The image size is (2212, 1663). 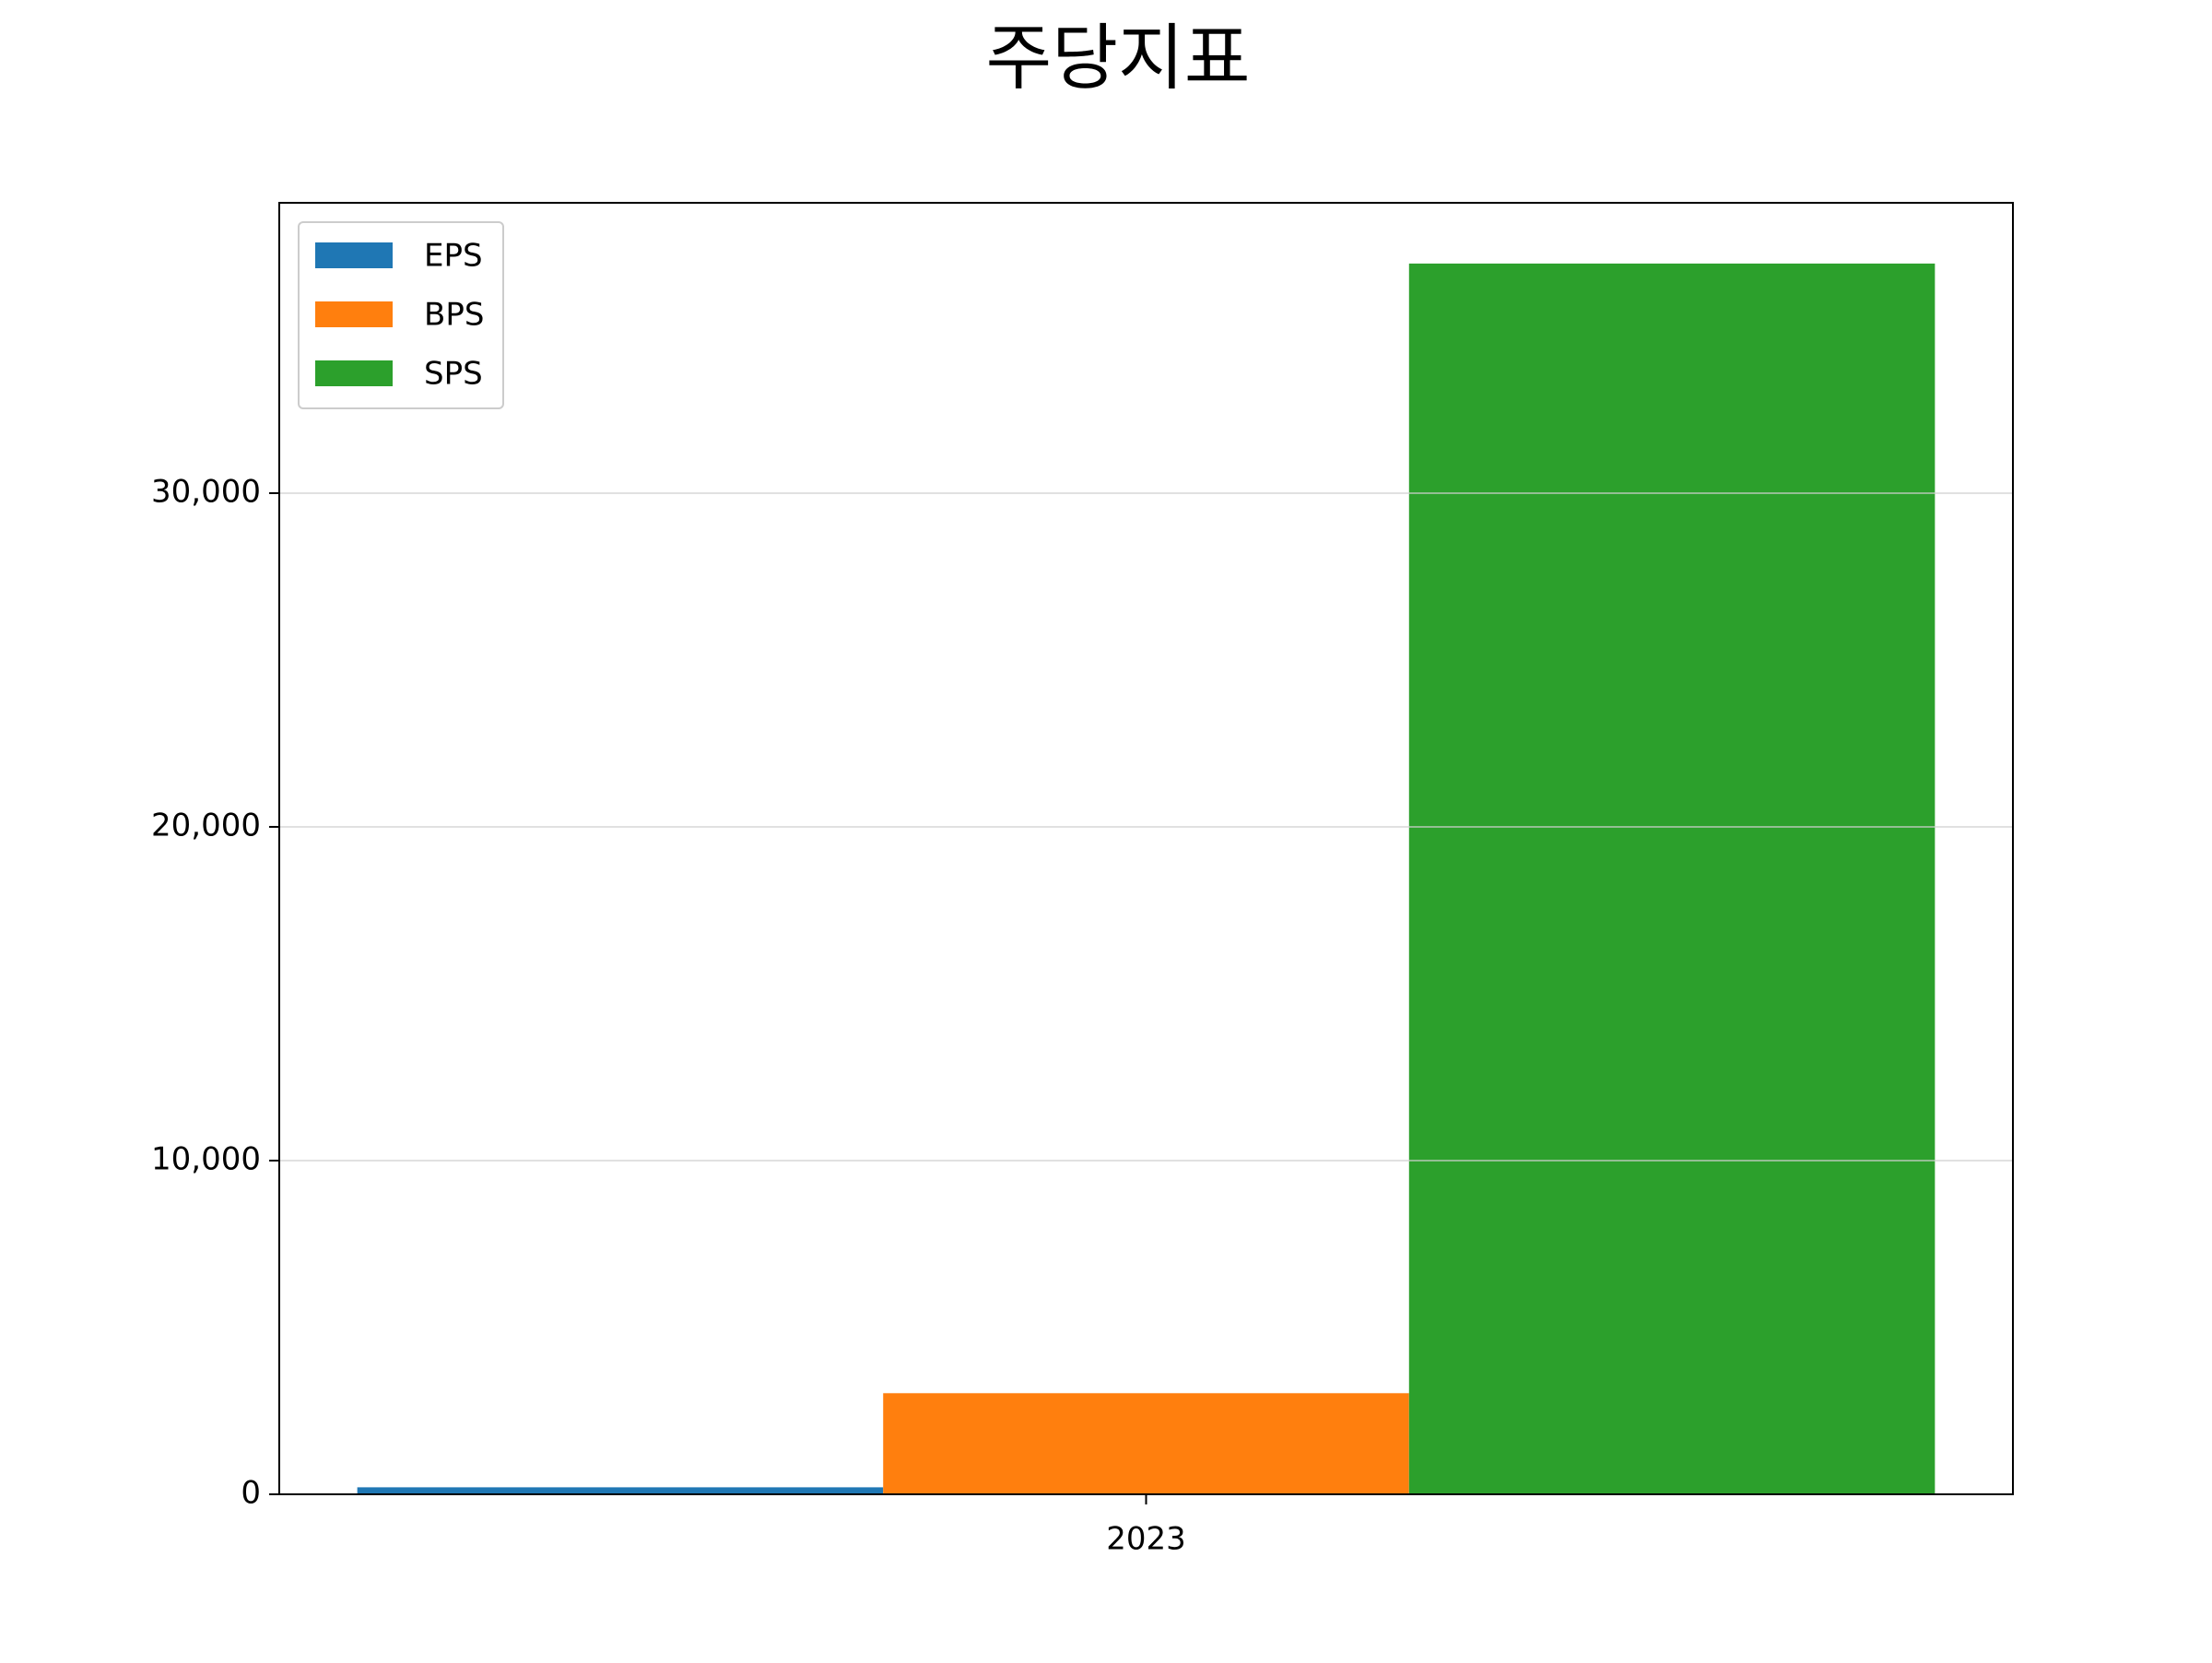 What do you see at coordinates (453, 256) in the screenshot?
I see `legend-label: EPS` at bounding box center [453, 256].